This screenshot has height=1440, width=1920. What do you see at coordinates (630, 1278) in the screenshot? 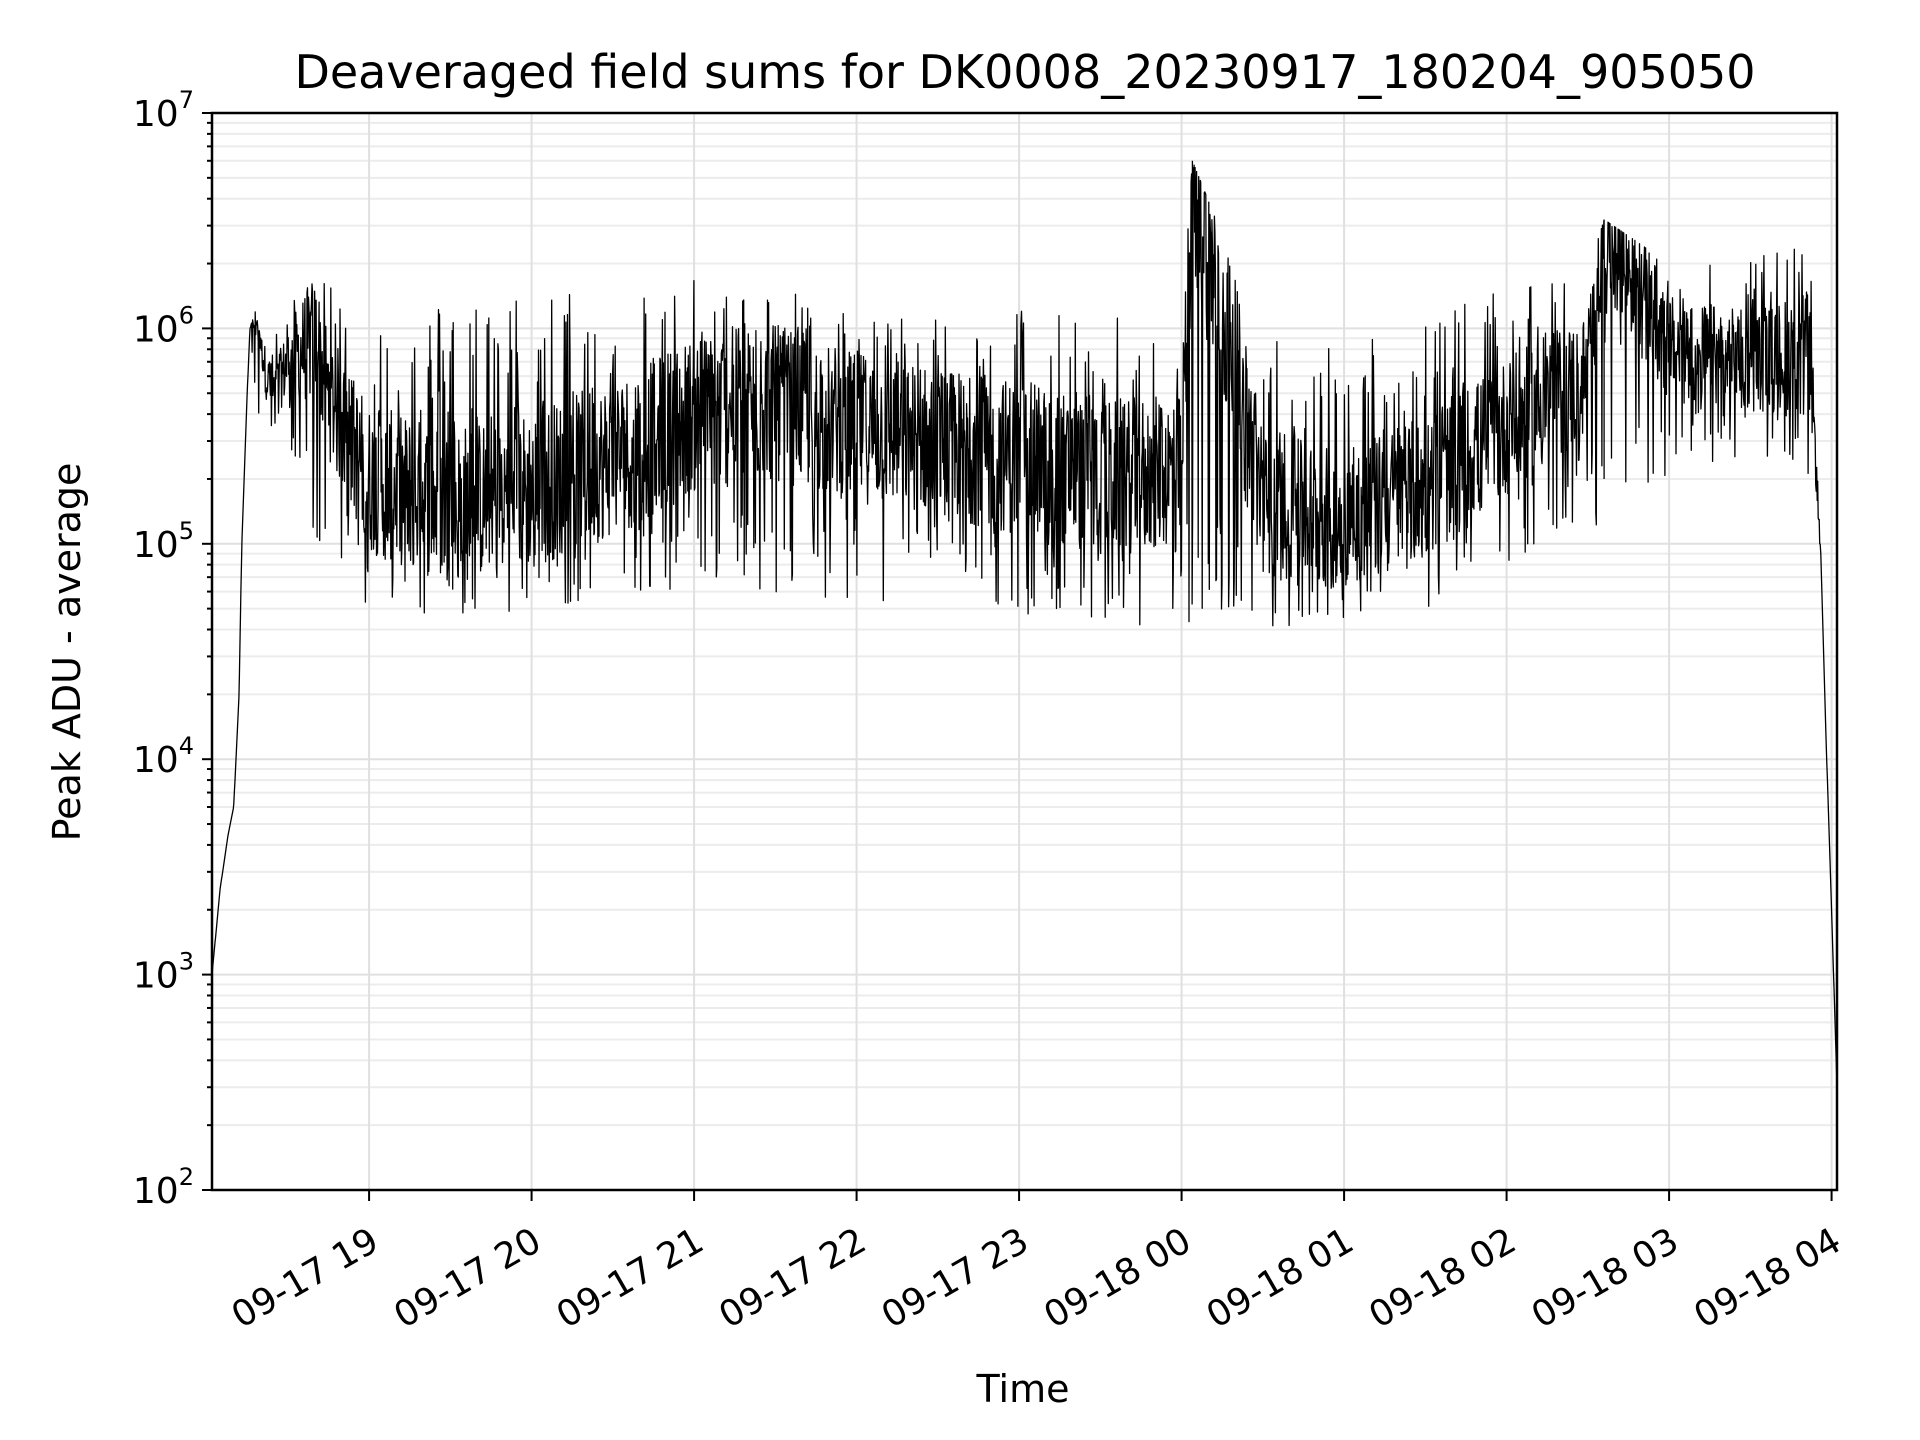
I see `x-tick-label: 09-17 21` at bounding box center [630, 1278].